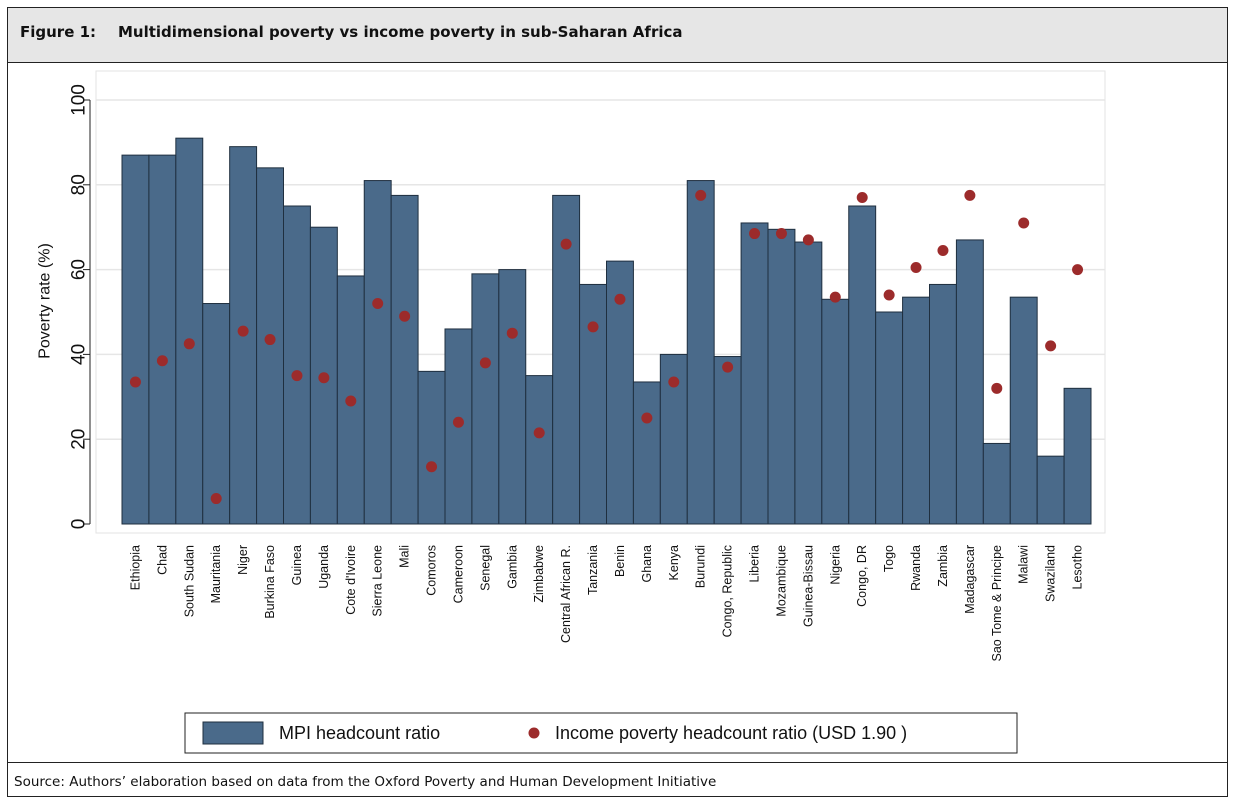 The height and width of the screenshot is (805, 1235). What do you see at coordinates (79, 184) in the screenshot?
I see `y-tick-label: 80` at bounding box center [79, 184].